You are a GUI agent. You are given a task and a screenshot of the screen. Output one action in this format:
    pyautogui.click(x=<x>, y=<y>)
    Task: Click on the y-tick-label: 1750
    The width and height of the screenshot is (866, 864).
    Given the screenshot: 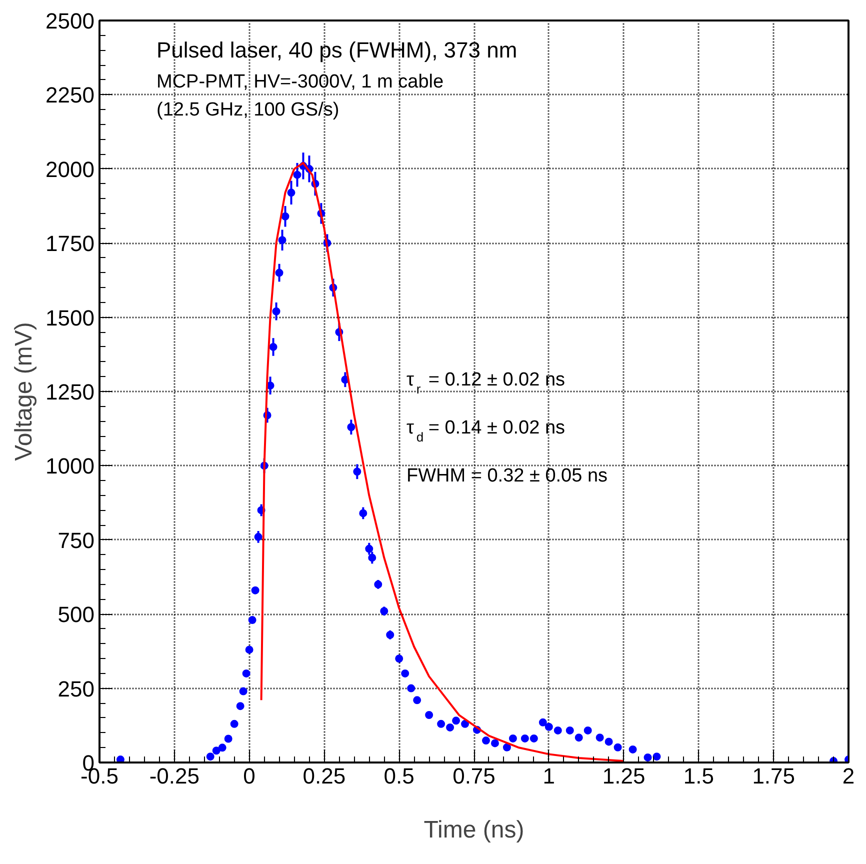 What is the action you would take?
    pyautogui.click(x=70, y=243)
    